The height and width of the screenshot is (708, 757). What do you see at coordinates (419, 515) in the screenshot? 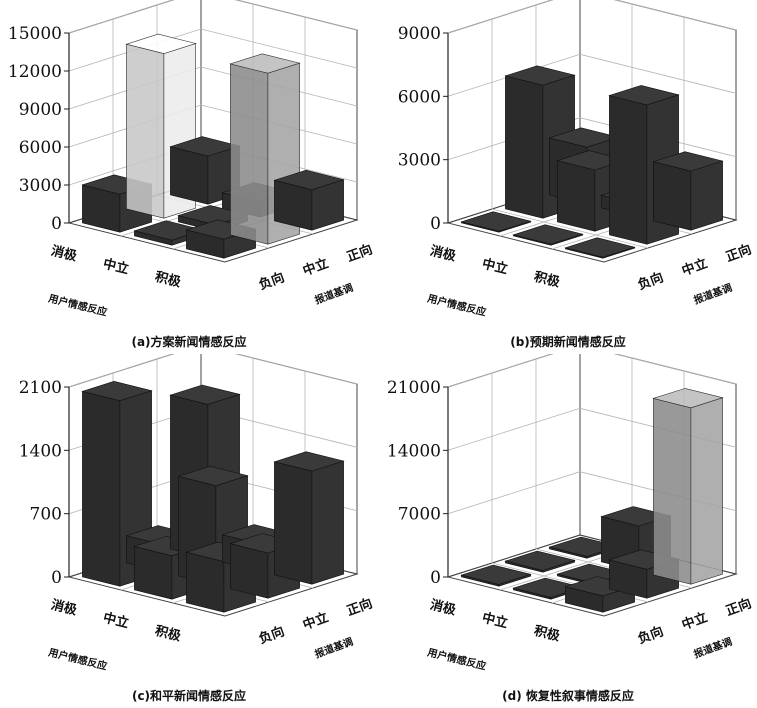
I see `z-tick-label: 7000` at bounding box center [419, 515].